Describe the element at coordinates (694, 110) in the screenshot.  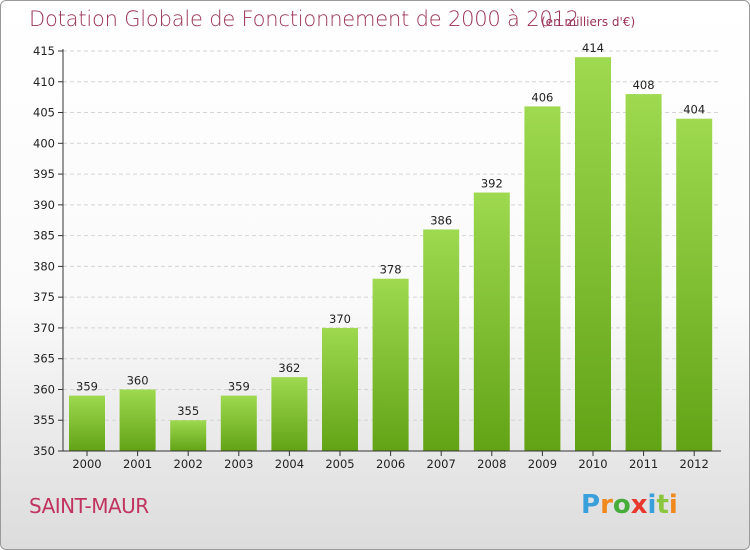
I see `data-label-2012: 404` at that location.